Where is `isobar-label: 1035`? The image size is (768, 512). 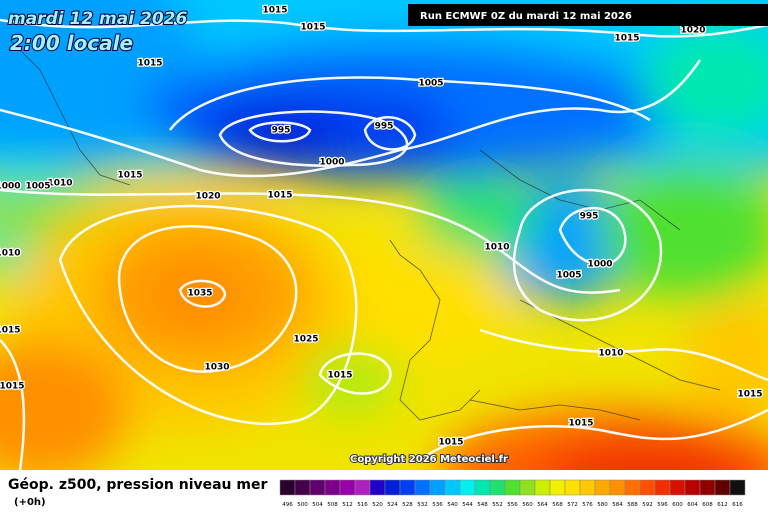
isobar-label: 1035 is located at coordinates (199, 294).